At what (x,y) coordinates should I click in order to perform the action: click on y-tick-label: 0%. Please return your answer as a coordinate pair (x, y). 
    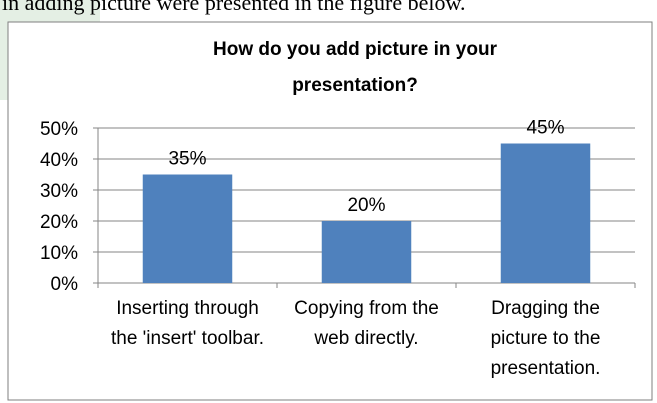
    Looking at the image, I should click on (65, 284).